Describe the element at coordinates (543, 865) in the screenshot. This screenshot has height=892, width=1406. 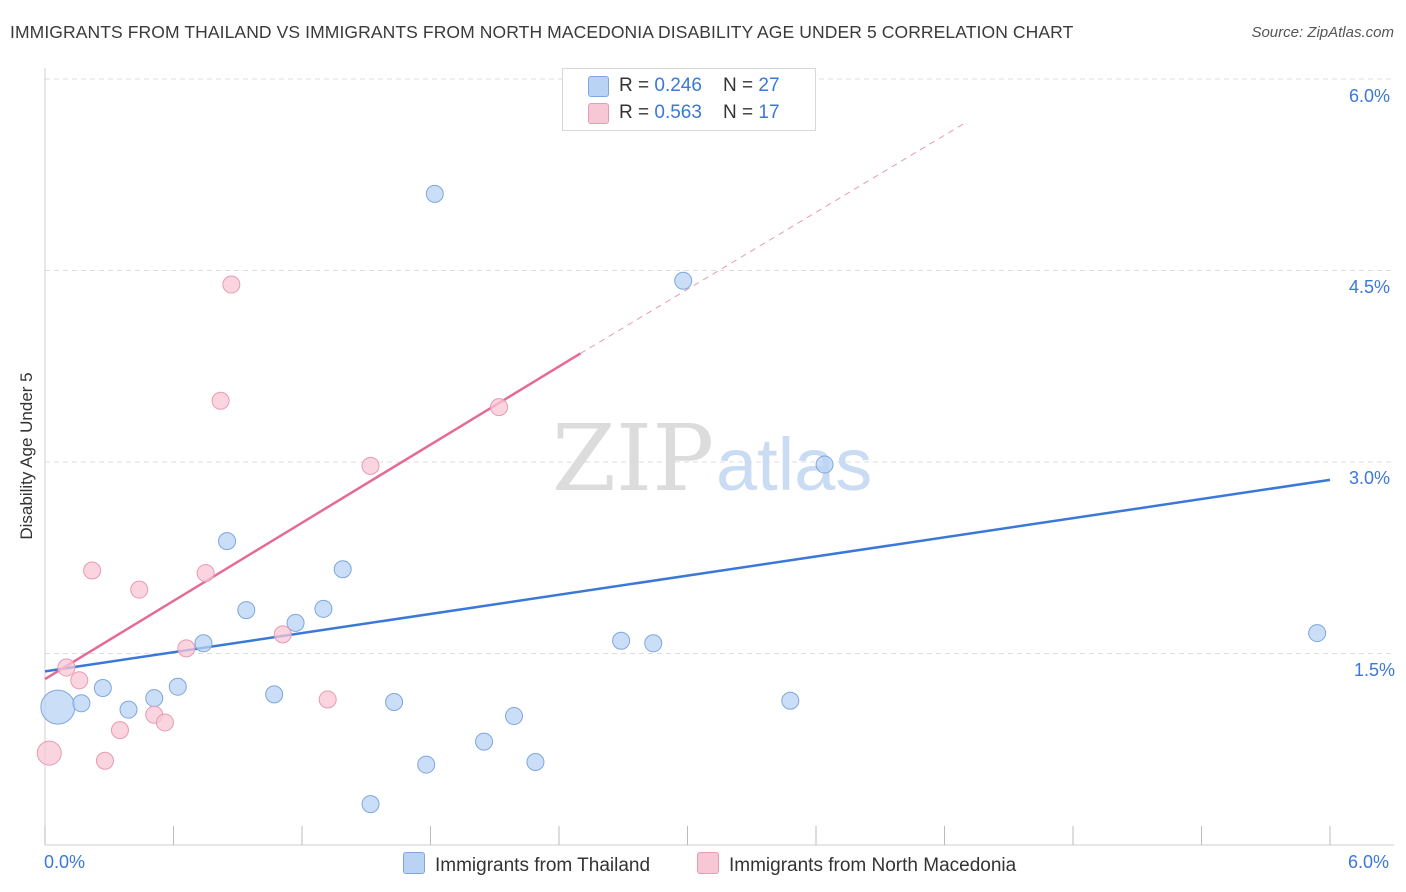
I see `thailand-legend-label: Immigrants from Thailand` at that location.